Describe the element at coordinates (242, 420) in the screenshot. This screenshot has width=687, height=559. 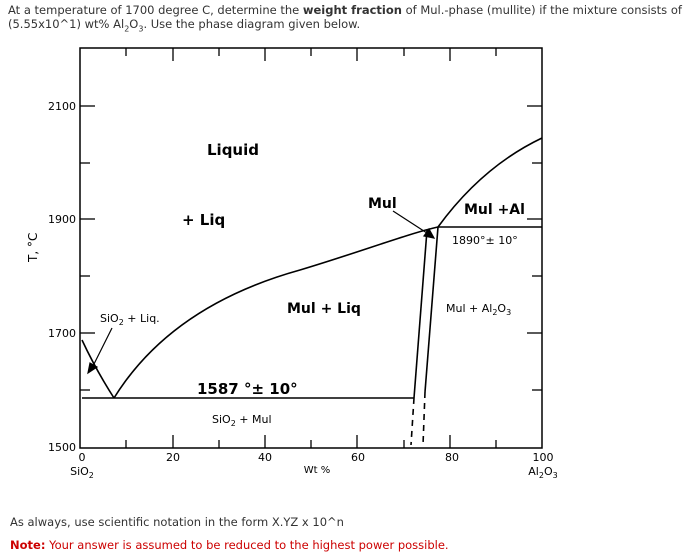
I see `region-sio2-mul: SiO2 + Mul` at that location.